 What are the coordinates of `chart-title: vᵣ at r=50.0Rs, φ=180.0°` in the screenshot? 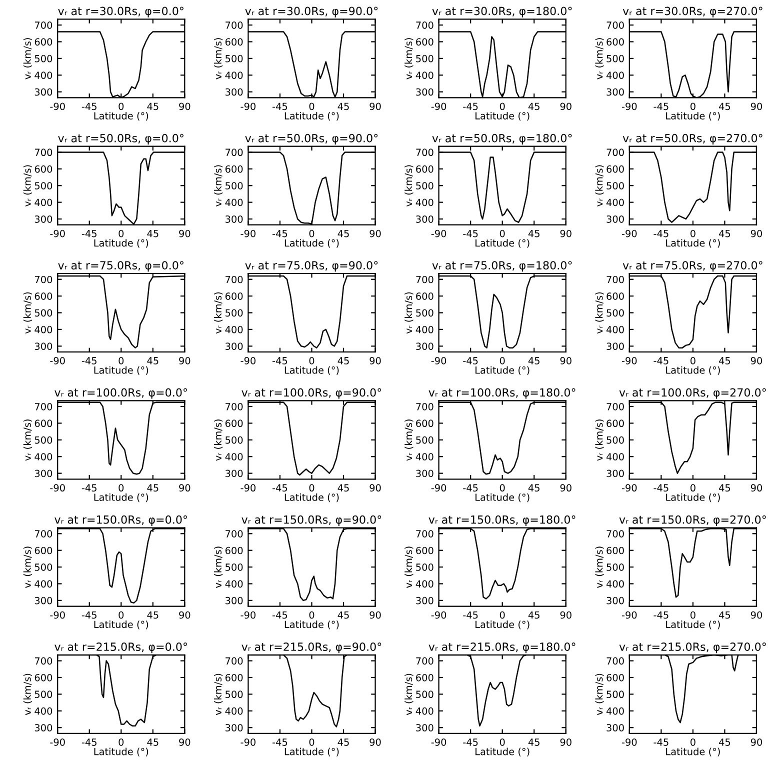 It's located at (502, 139).